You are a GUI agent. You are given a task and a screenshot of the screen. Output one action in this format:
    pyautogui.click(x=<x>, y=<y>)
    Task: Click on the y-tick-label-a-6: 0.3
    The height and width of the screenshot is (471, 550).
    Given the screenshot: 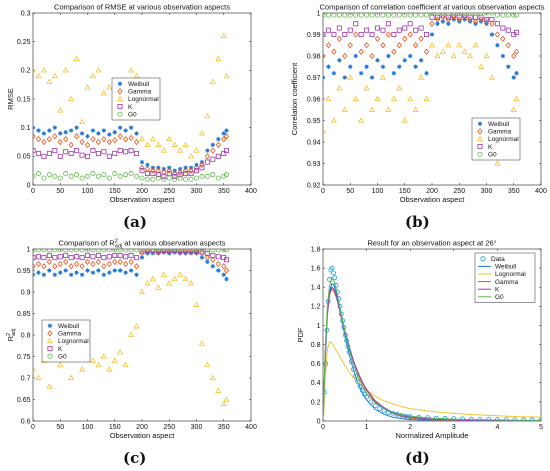 What is the action you would take?
    pyautogui.click(x=26, y=13)
    